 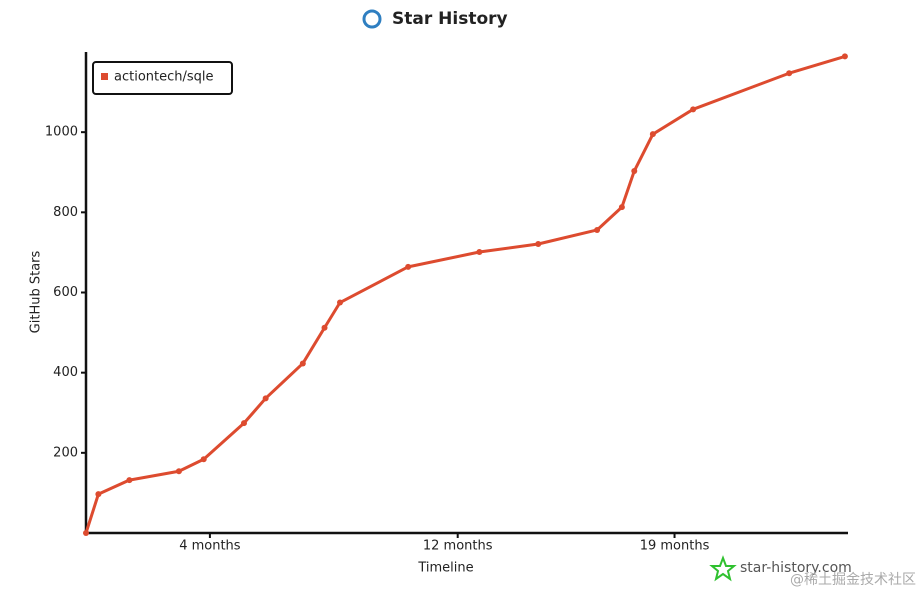 What do you see at coordinates (723, 568) in the screenshot?
I see `watermark-icon` at bounding box center [723, 568].